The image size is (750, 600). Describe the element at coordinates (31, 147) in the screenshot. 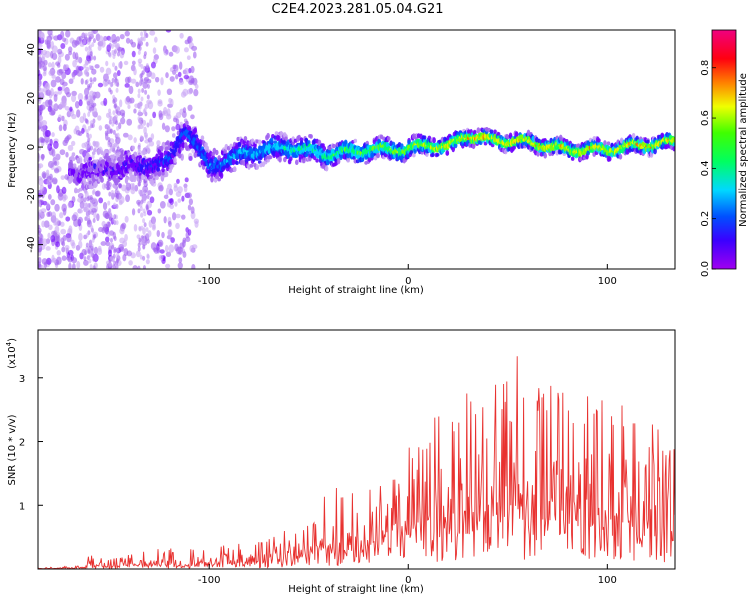

I see `y-tick-label: 0` at that location.